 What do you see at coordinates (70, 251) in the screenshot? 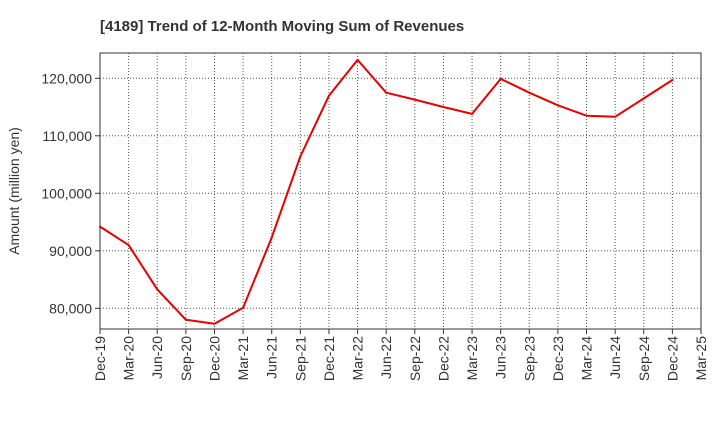
I see `y-tick-label: 90,000` at bounding box center [70, 251].